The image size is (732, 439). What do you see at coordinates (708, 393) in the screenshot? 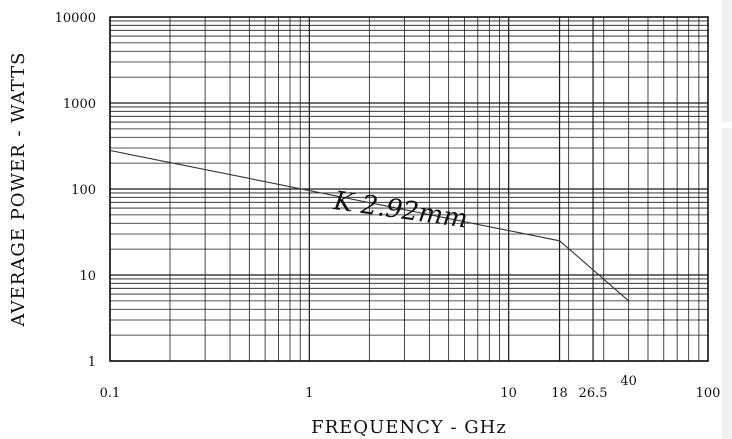
I see `x-tick-label: 100` at bounding box center [708, 393].